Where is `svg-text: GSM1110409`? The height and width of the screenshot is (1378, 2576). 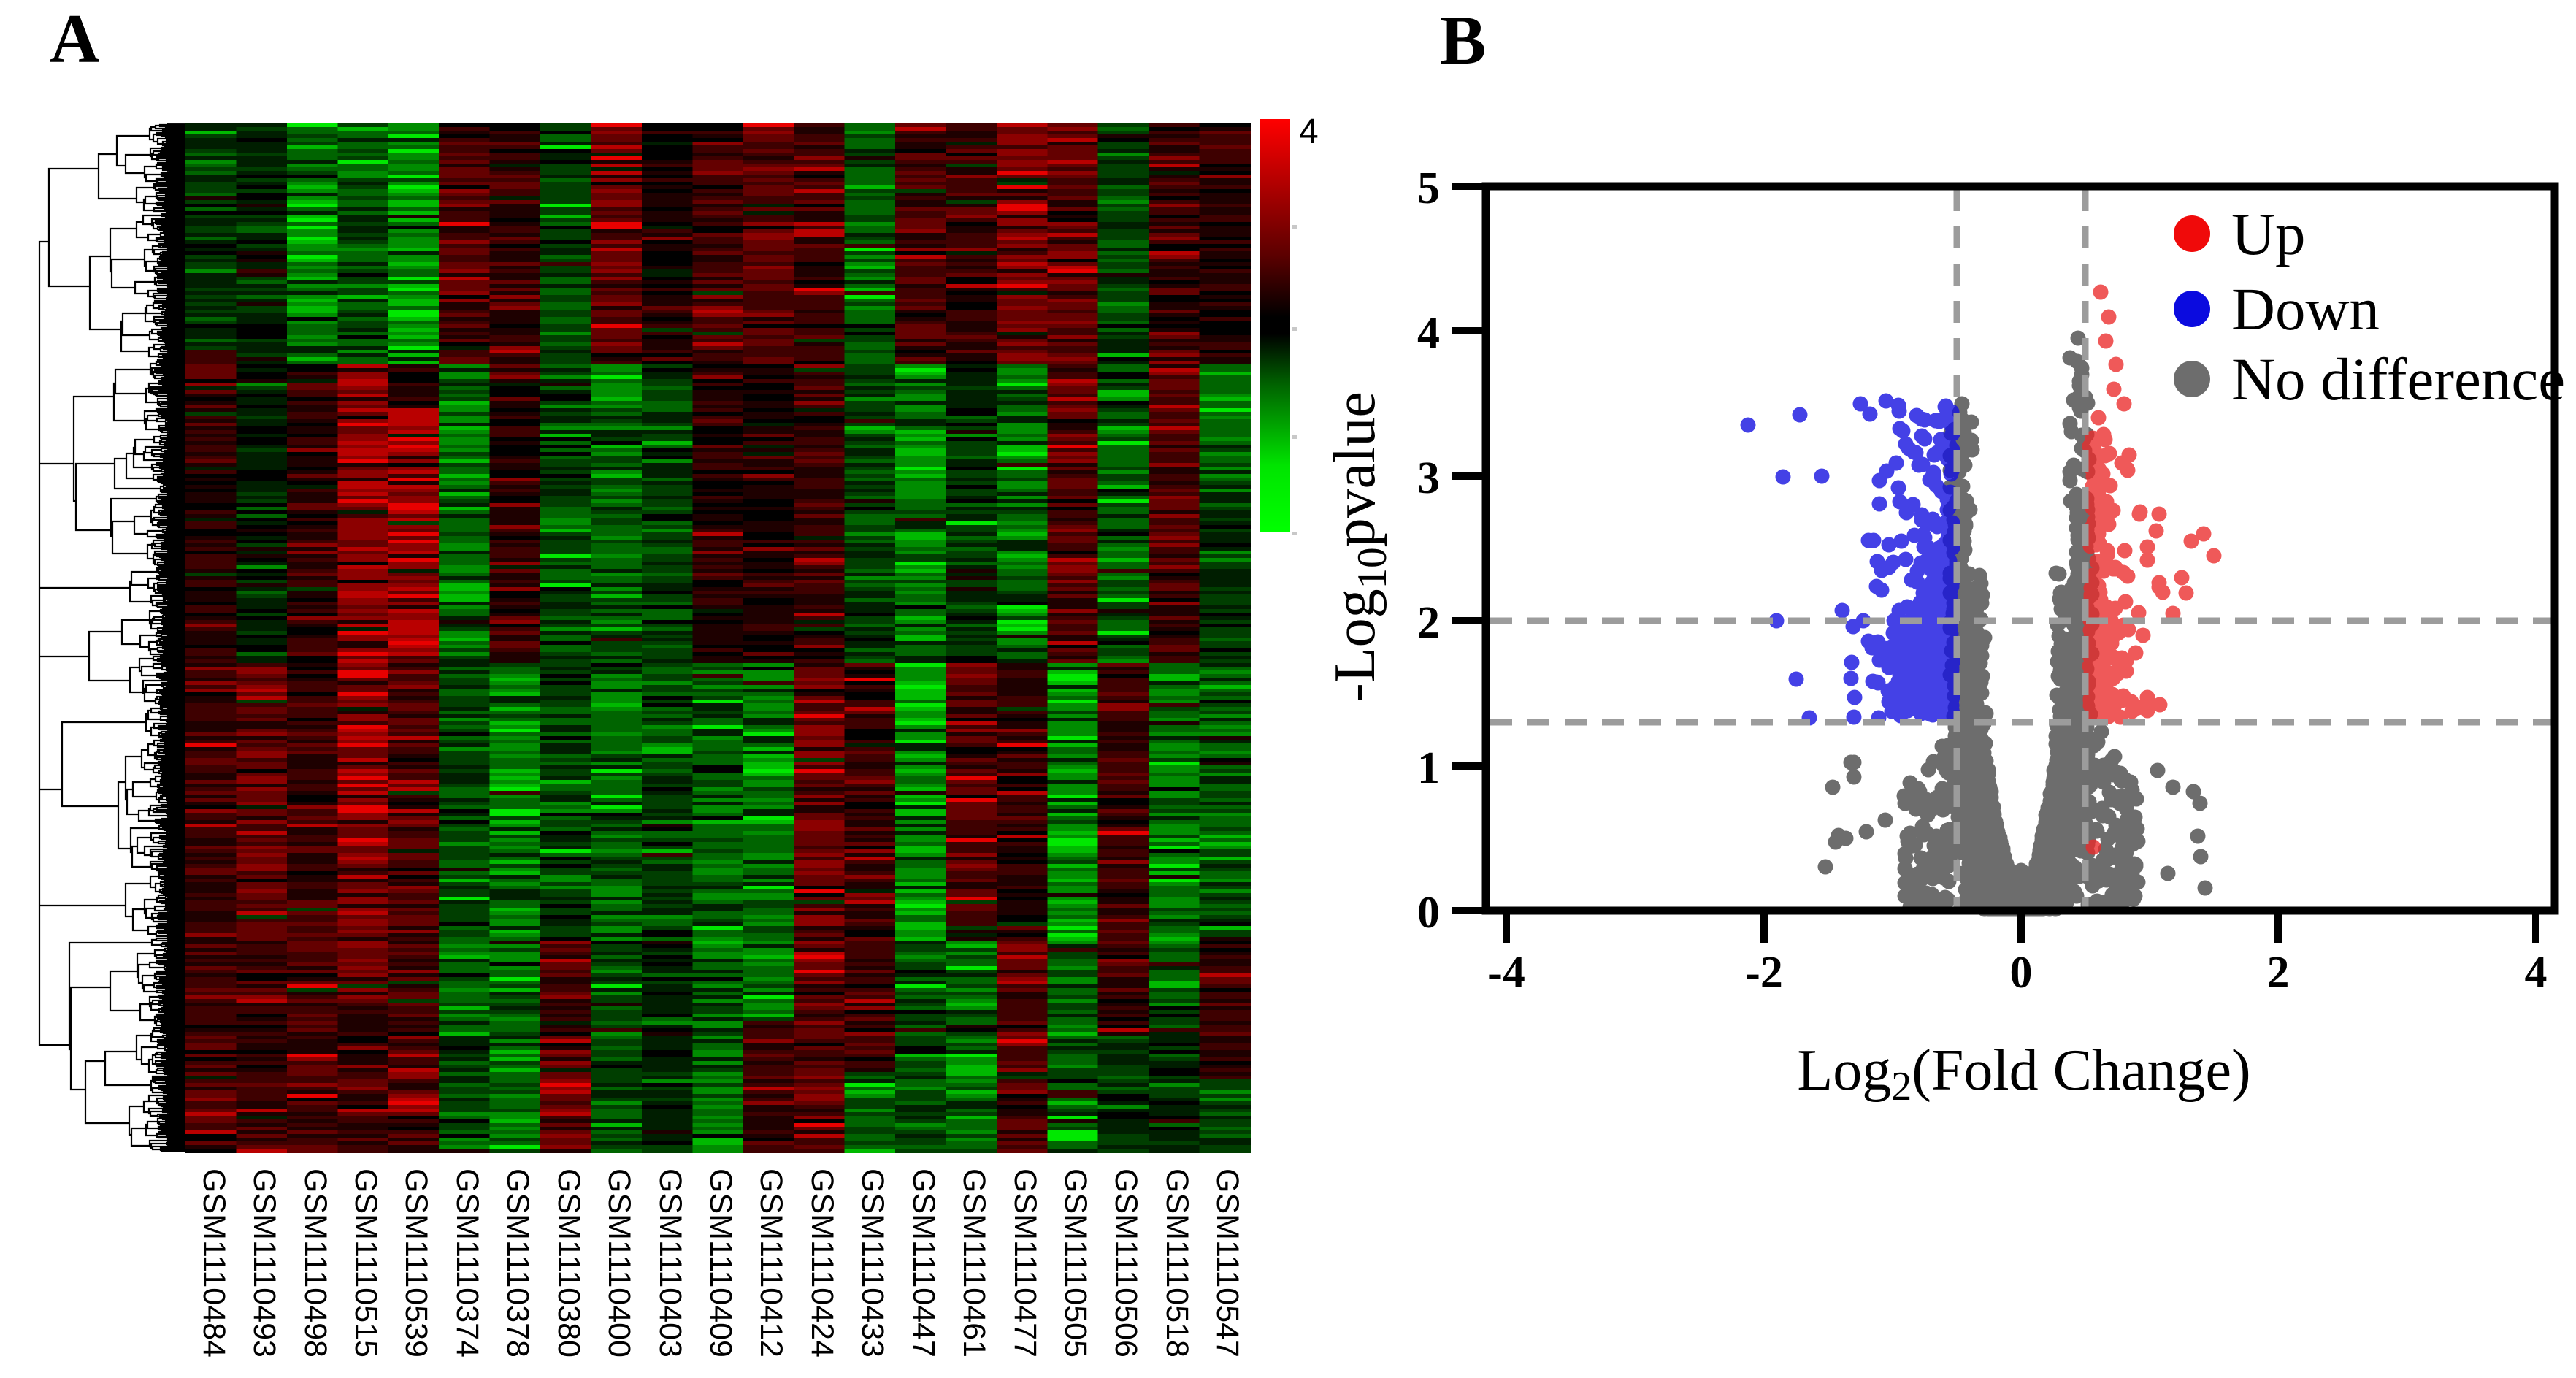 svg-text: GSM1110409 is located at coordinates (720, 1263).